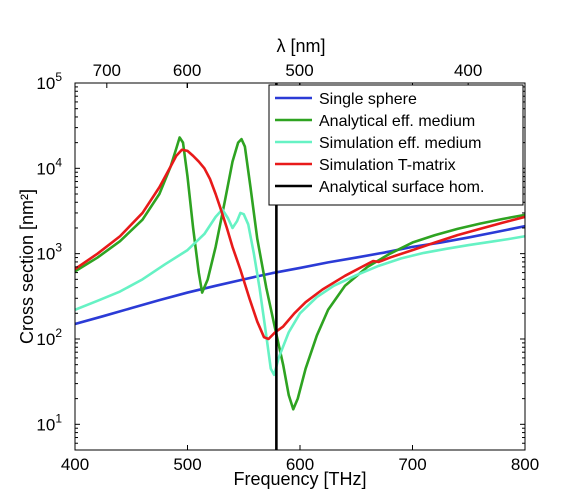 This screenshot has height=501, width=581. I want to click on y-tick-label: 10², so click(49, 337).